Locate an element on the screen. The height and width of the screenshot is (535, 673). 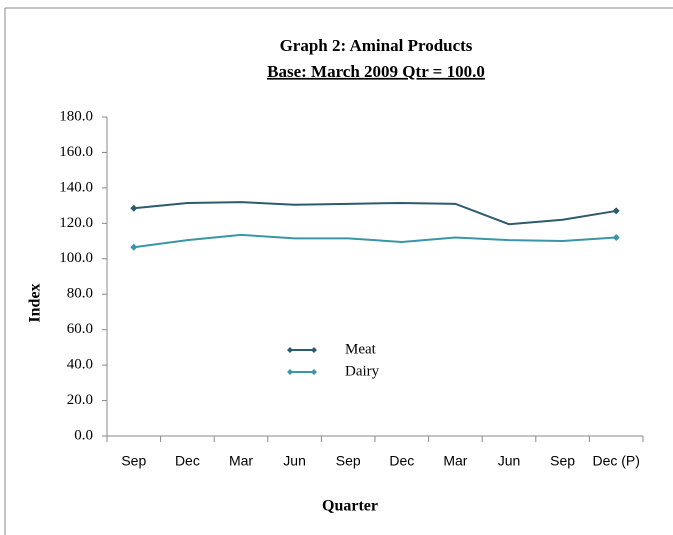
y-tick-label: 20.0 is located at coordinates (80, 400).